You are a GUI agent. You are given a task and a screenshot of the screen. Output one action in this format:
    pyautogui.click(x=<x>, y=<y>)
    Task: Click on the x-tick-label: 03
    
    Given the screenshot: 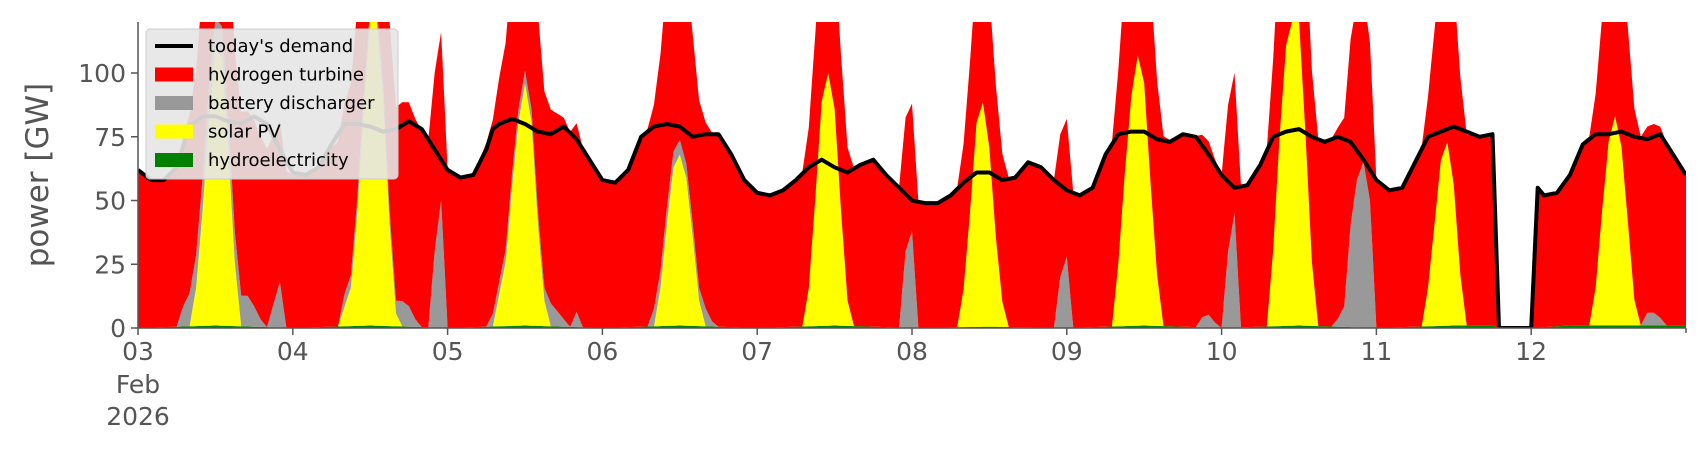 What is the action you would take?
    pyautogui.click(x=138, y=351)
    